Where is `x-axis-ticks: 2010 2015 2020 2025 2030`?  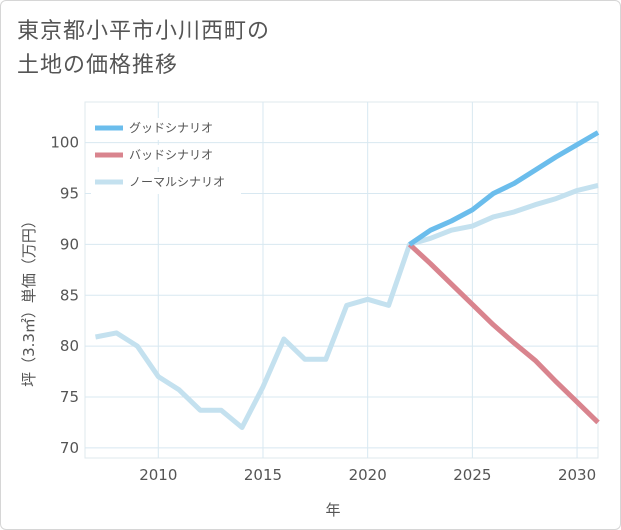
x-axis-ticks: 2010 2015 2020 2025 2030 is located at coordinates (367, 475).